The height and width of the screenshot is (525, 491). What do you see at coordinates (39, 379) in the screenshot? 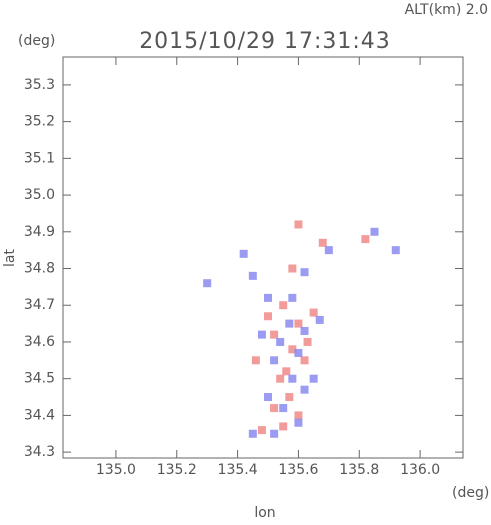
I see `y-tick-label: 34.5` at bounding box center [39, 379].